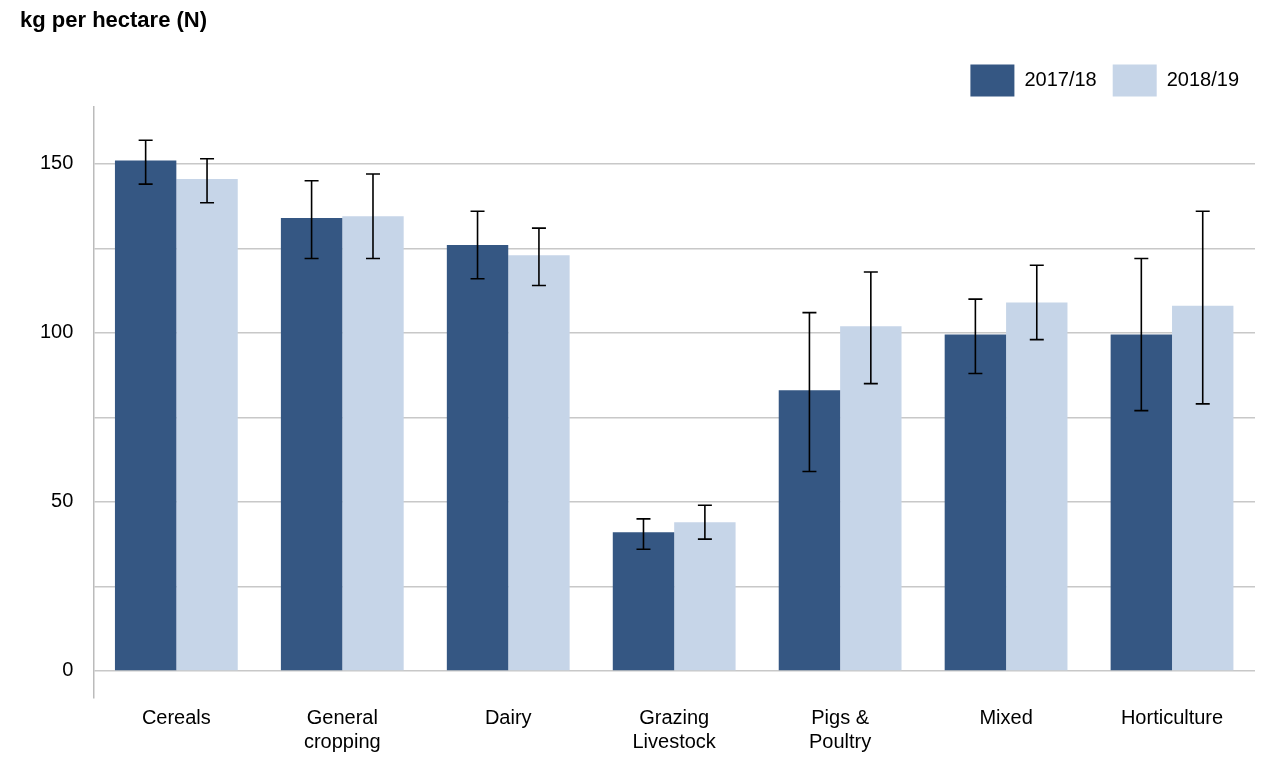 The image size is (1263, 766). Describe the element at coordinates (342, 728) in the screenshot. I see `x-tick-label: General cropping` at that location.